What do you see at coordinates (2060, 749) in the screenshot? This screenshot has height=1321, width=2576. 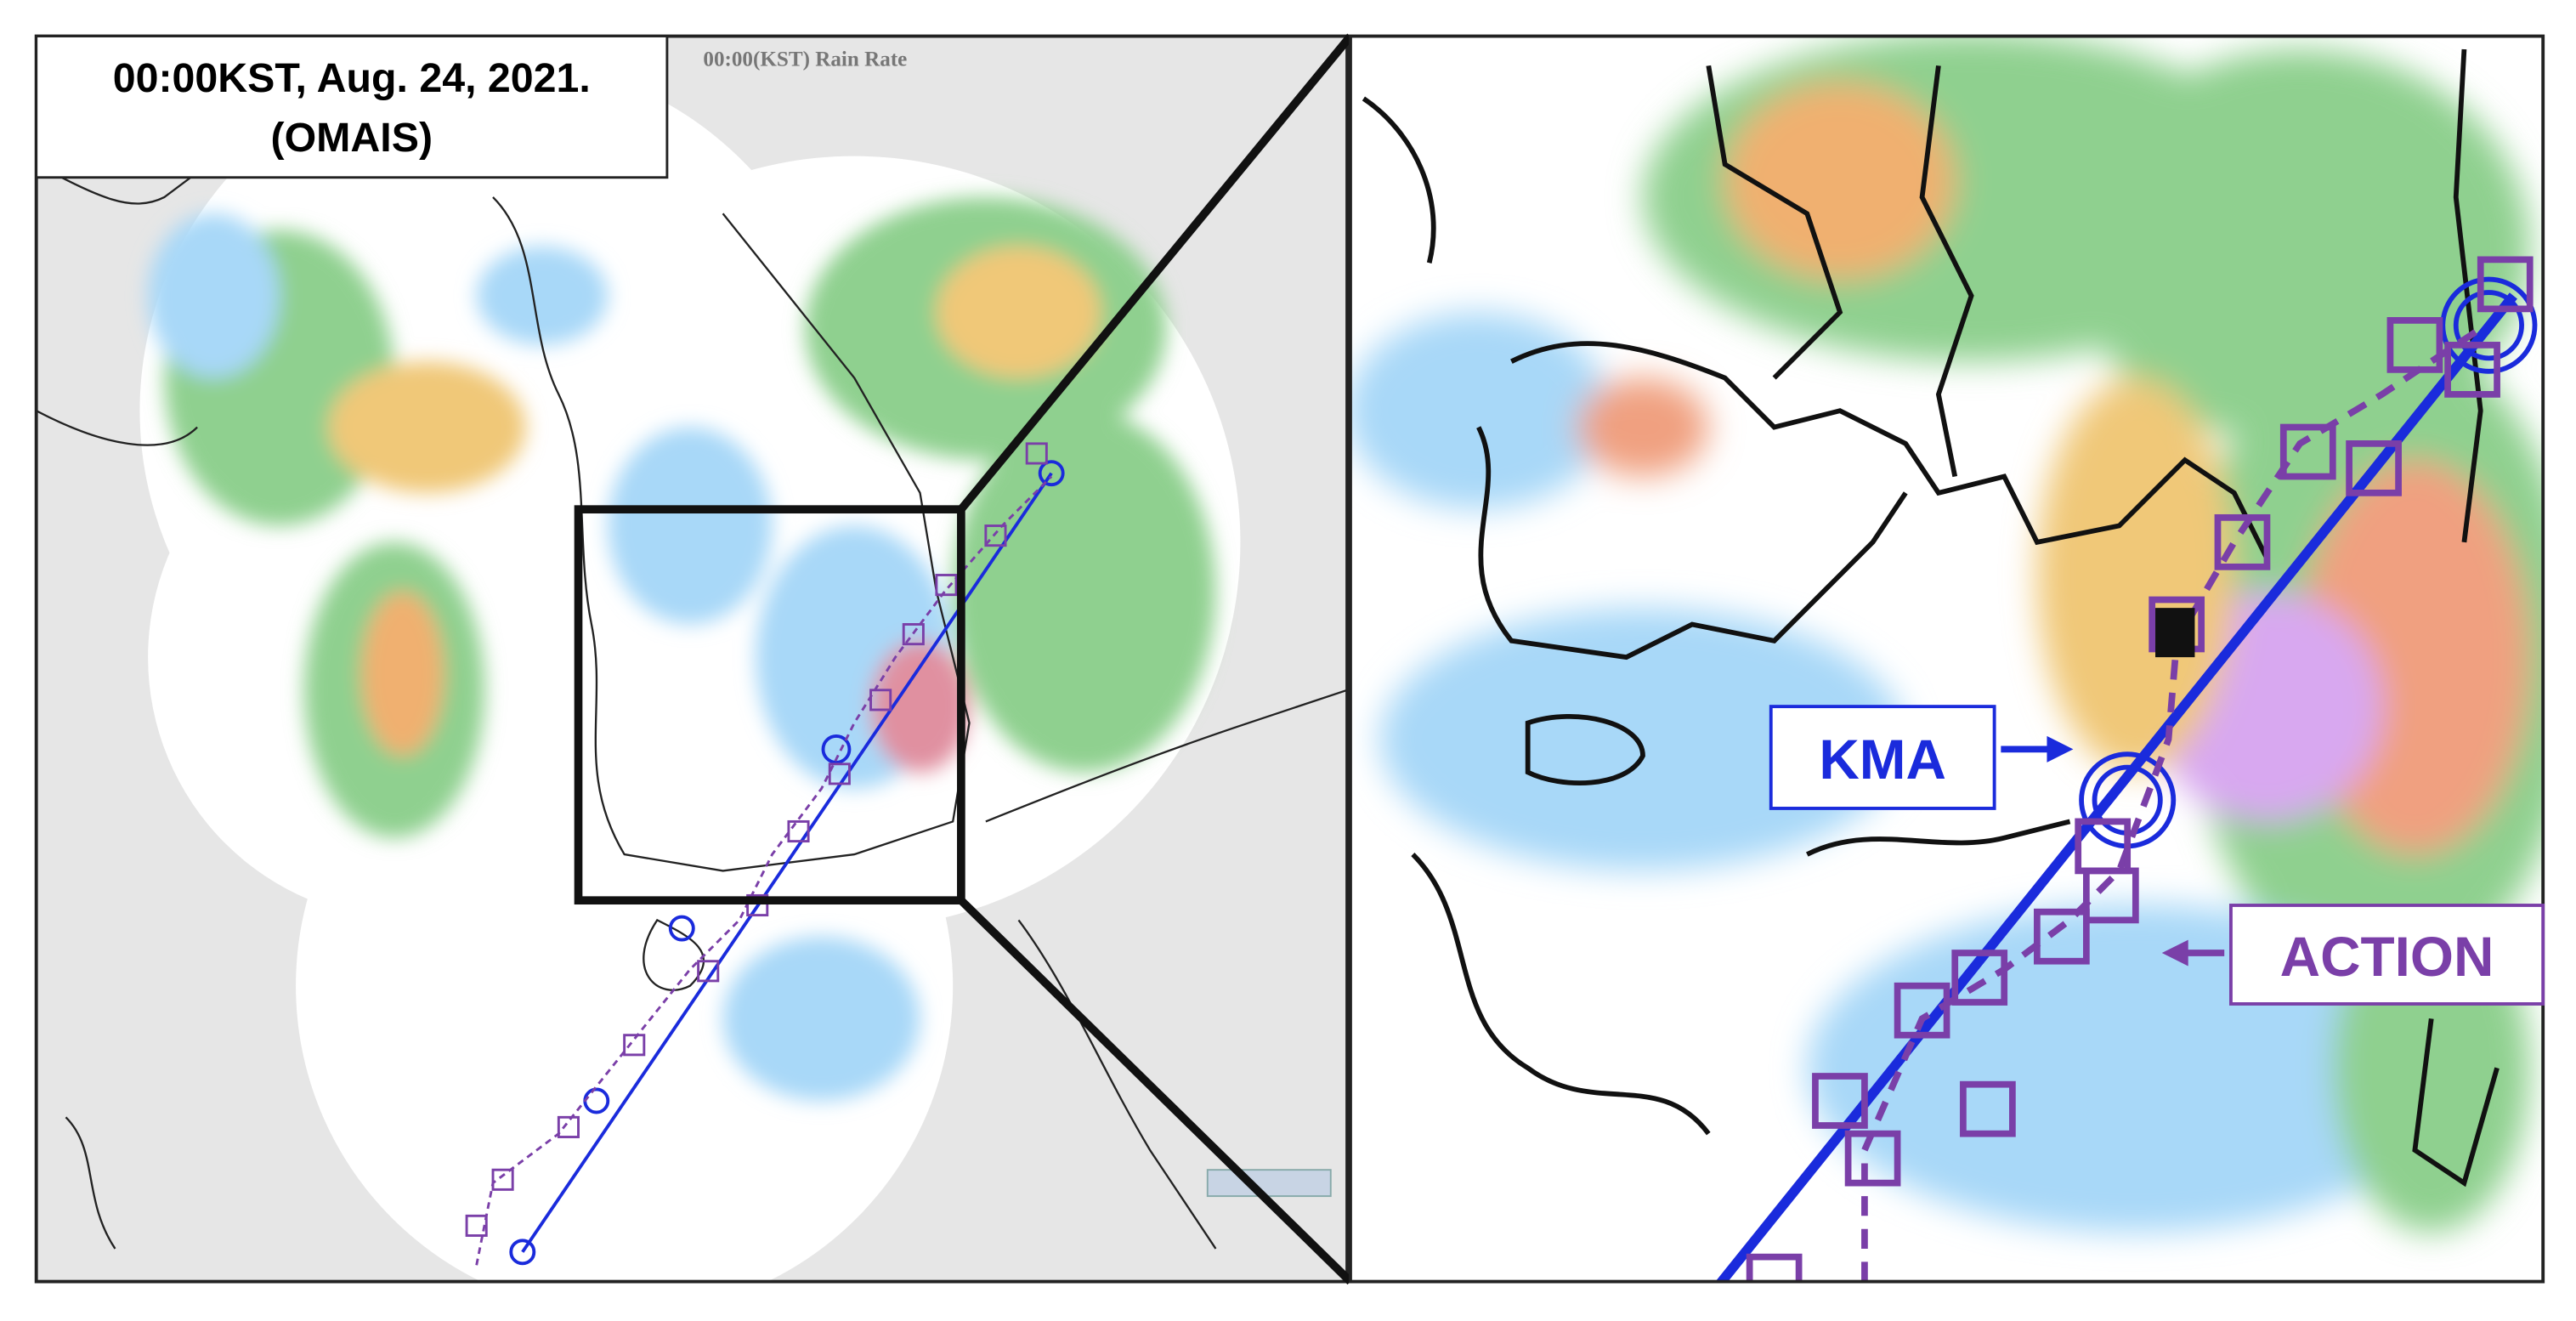 I see `kma-arrowhead` at bounding box center [2060, 749].